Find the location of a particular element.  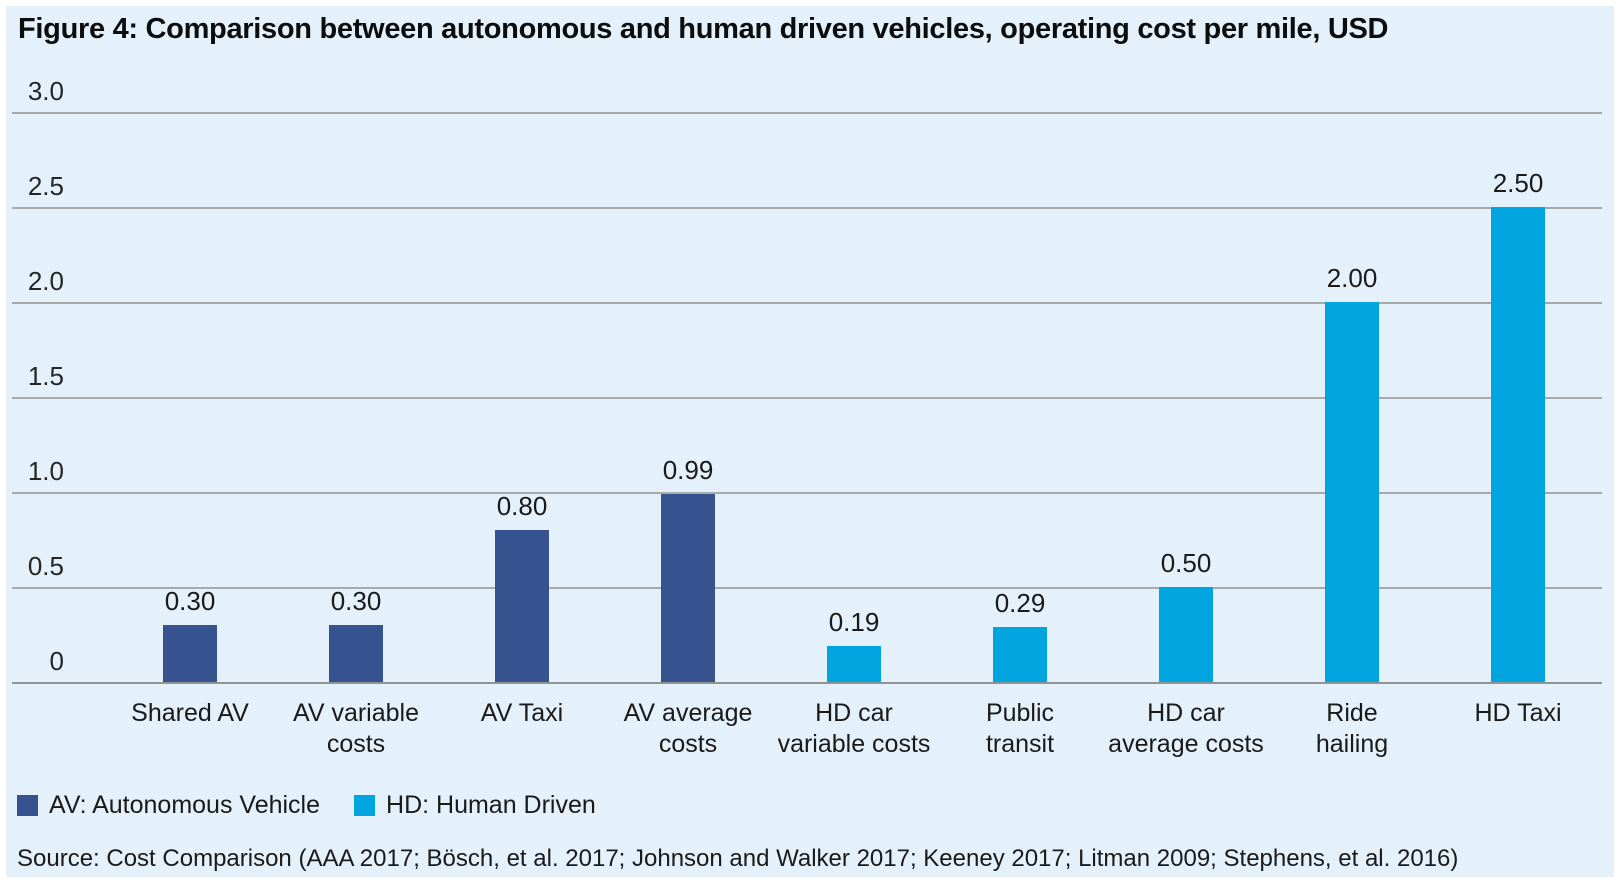

legend-item-av: AV: Autonomous Vehicle is located at coordinates (168, 805).